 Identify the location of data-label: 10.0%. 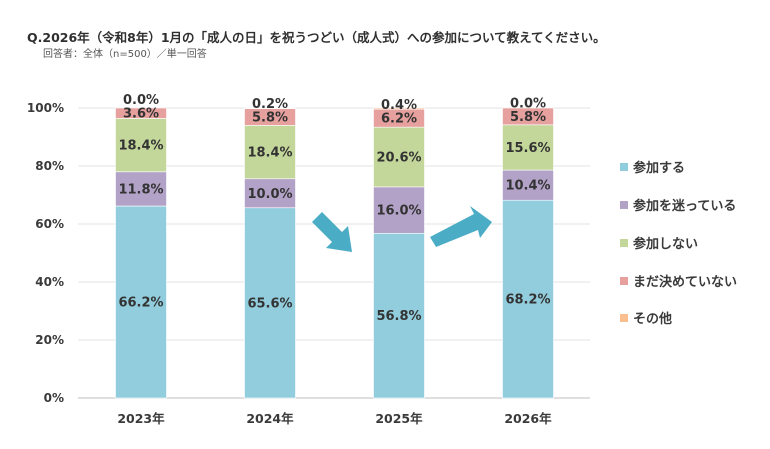
(269, 194).